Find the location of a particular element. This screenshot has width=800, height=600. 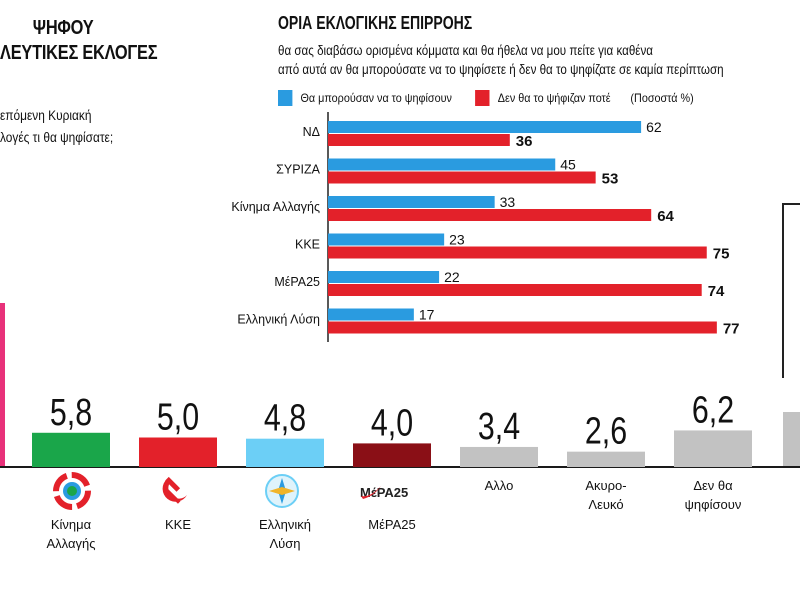

legend-swatch-blue is located at coordinates (285, 98).